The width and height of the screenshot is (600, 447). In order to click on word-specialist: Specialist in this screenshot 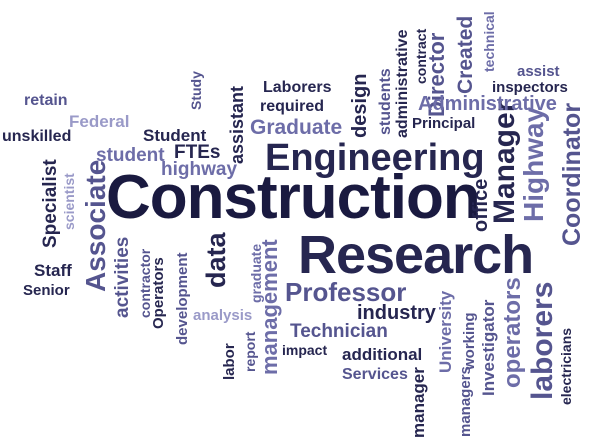, I will do `click(50, 203)`.